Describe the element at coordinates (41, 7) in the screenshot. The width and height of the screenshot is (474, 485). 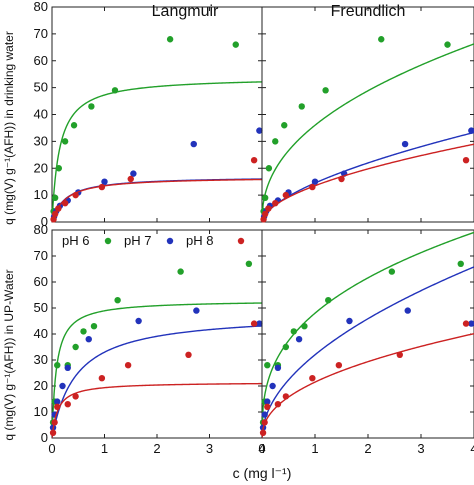
I see `y-tick-label: 80` at that location.